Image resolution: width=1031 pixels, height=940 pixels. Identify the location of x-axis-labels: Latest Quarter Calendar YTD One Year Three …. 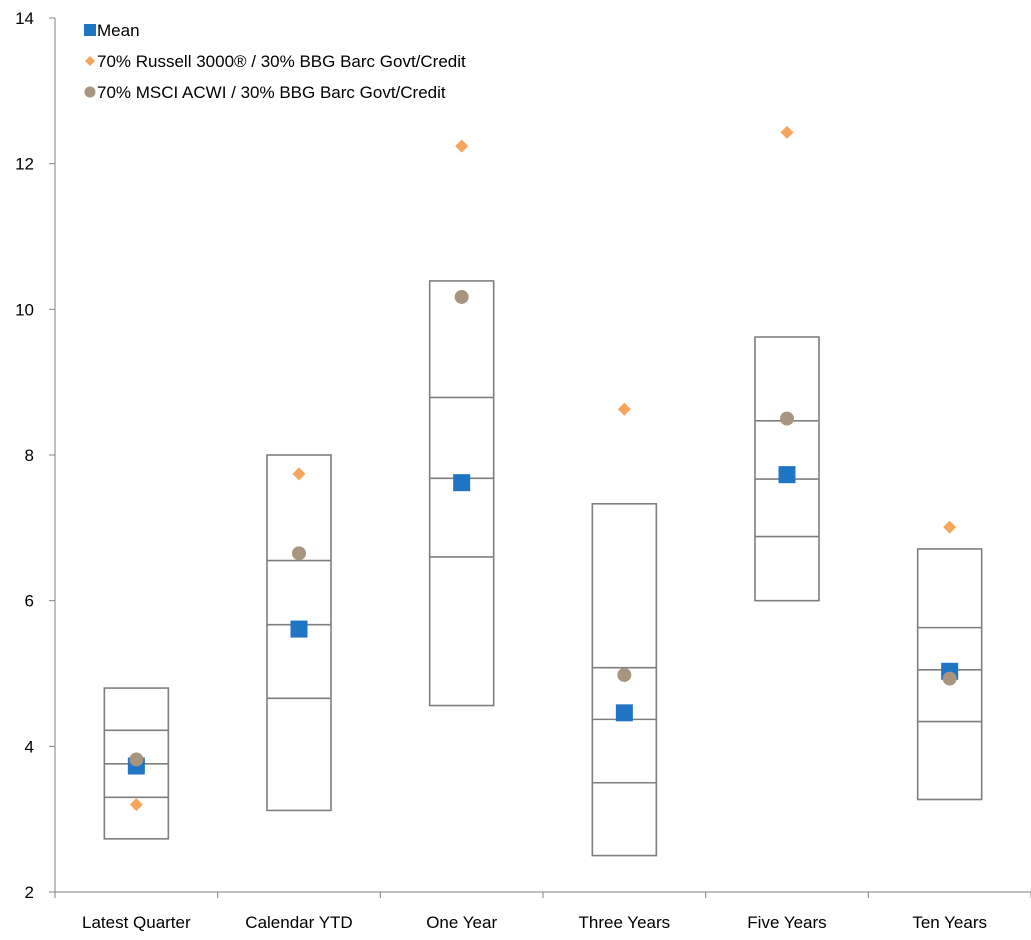
(542, 912).